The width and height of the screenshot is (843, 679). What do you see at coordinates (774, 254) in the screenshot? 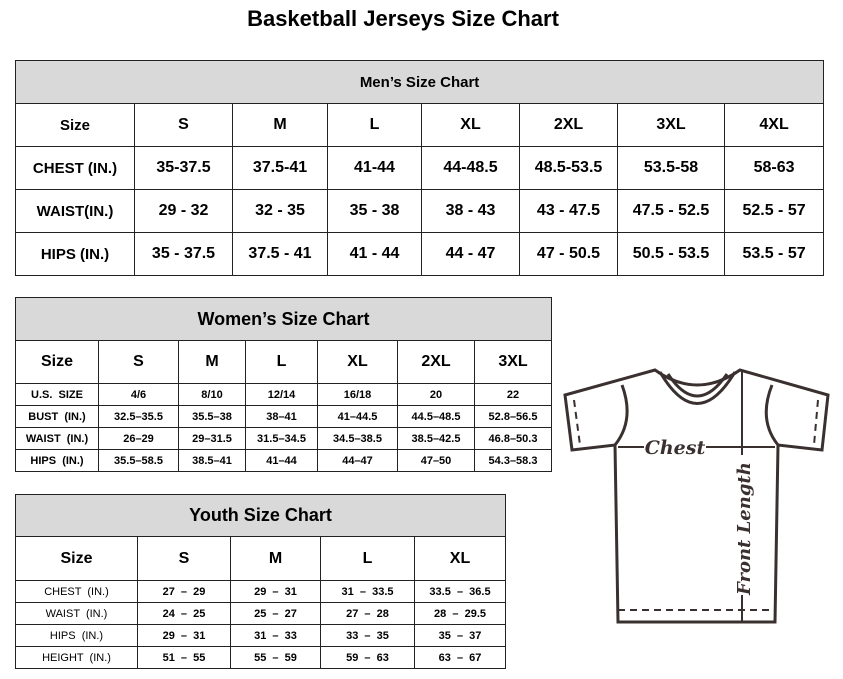
I see `table-cell: 53.5 - 57` at bounding box center [774, 254].